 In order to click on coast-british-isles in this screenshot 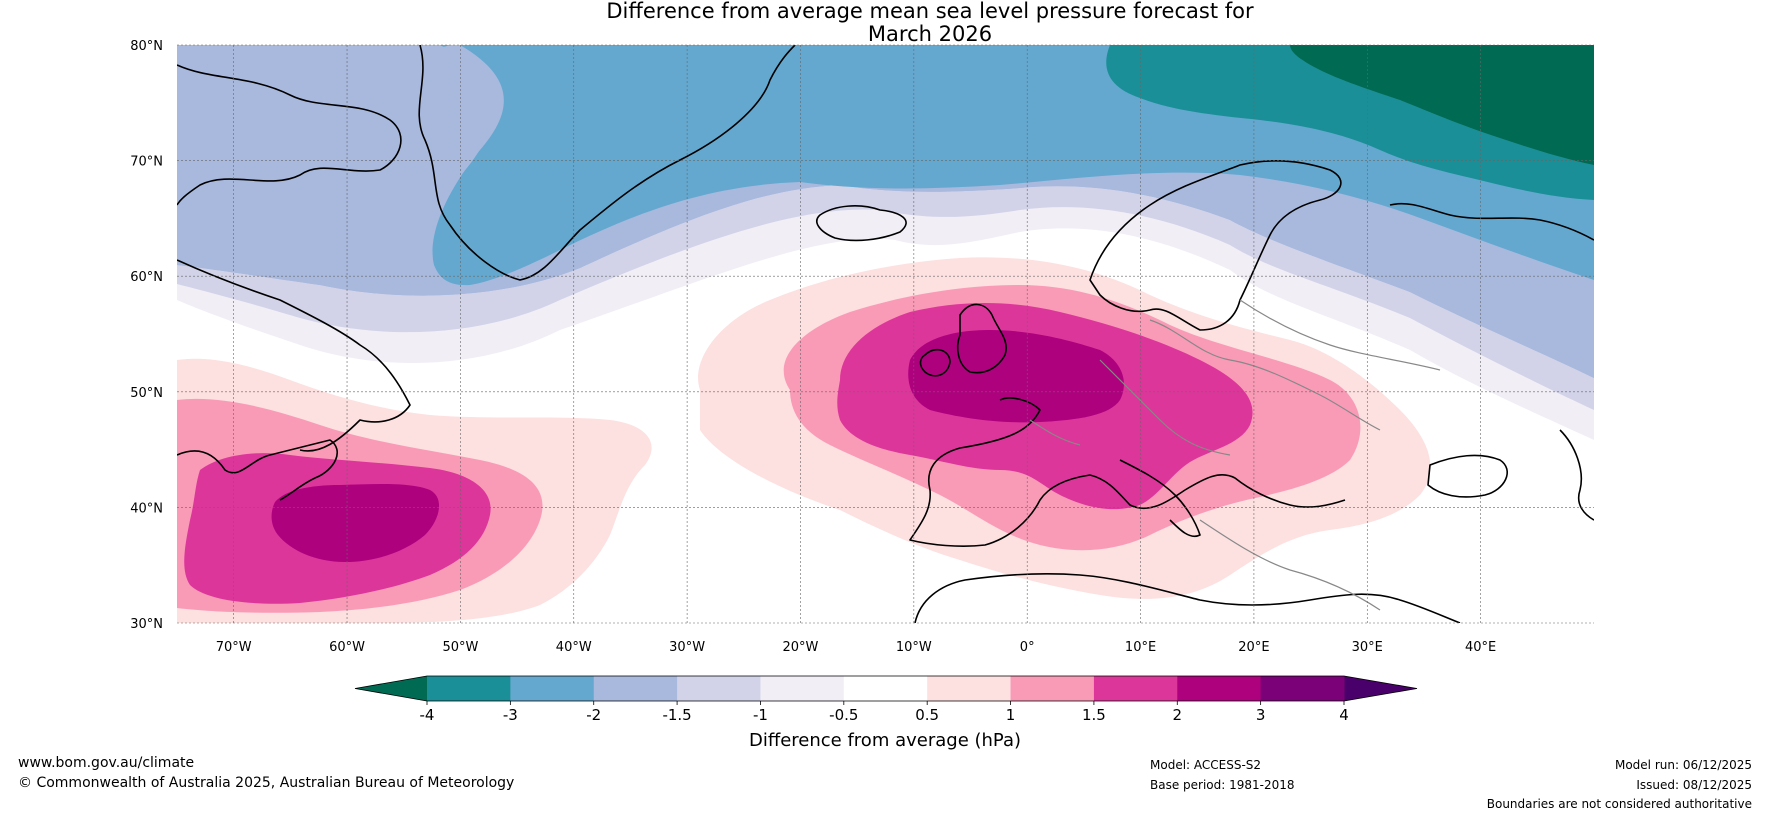, I will do `click(963, 340)`.